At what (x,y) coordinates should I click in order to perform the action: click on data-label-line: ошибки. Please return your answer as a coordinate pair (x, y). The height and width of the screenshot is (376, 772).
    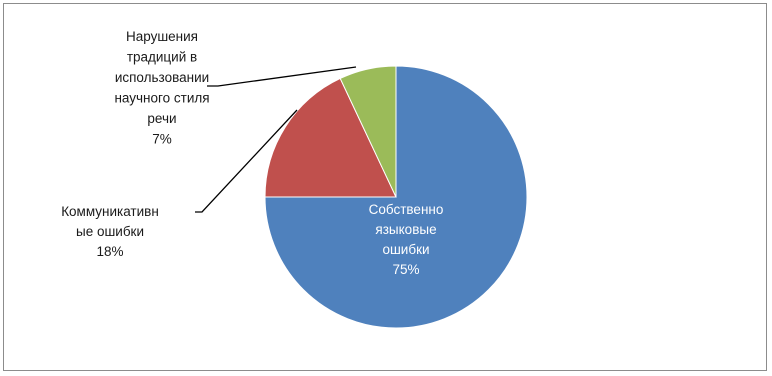
    Looking at the image, I should click on (405, 249).